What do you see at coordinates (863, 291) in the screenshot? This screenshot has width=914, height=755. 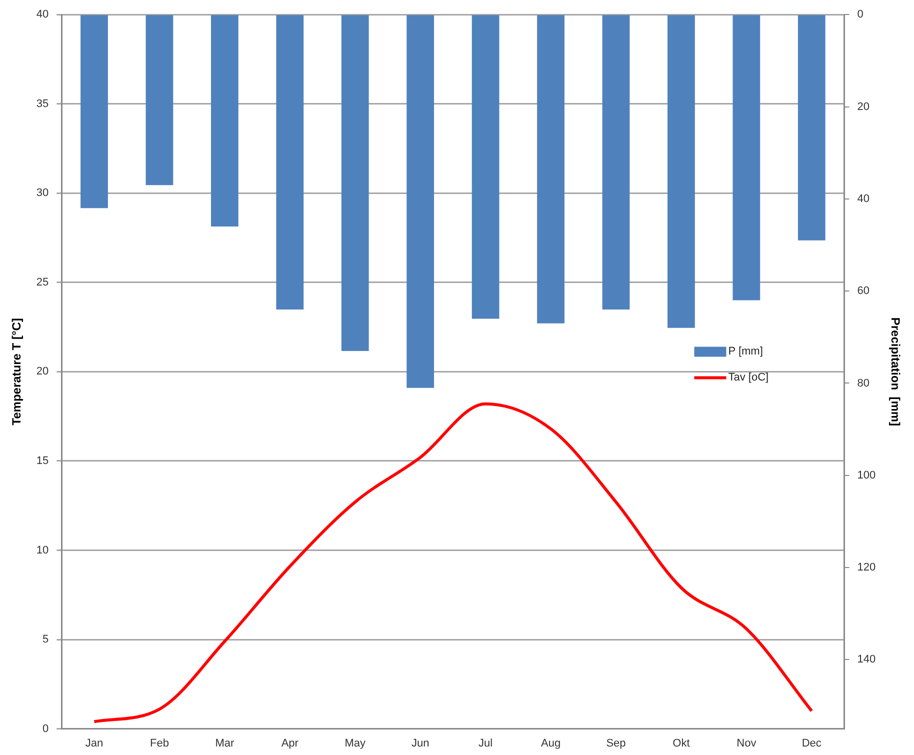 I see `y2-tick-label: 60` at bounding box center [863, 291].